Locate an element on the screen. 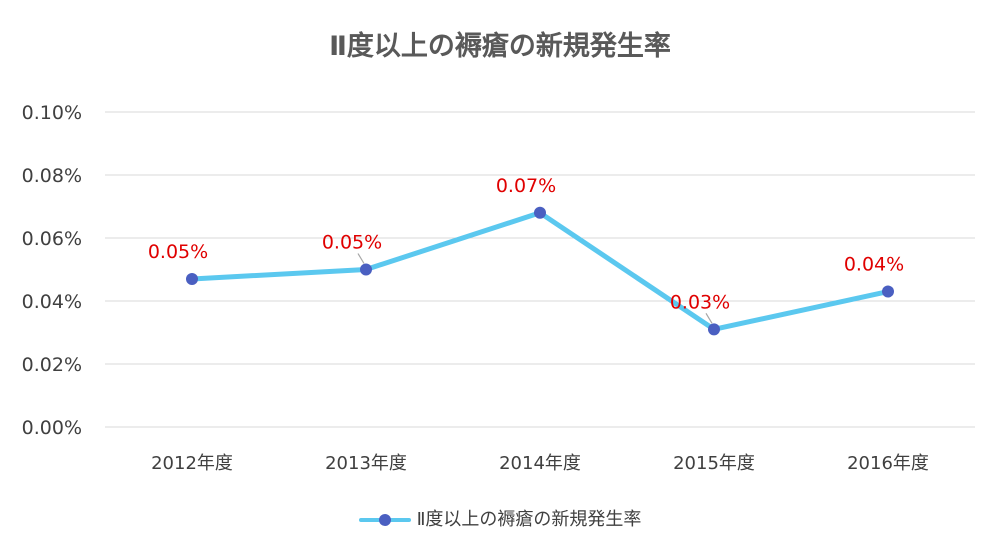 This screenshot has width=1000, height=558. x-tick-label: 2015年度 is located at coordinates (714, 463).